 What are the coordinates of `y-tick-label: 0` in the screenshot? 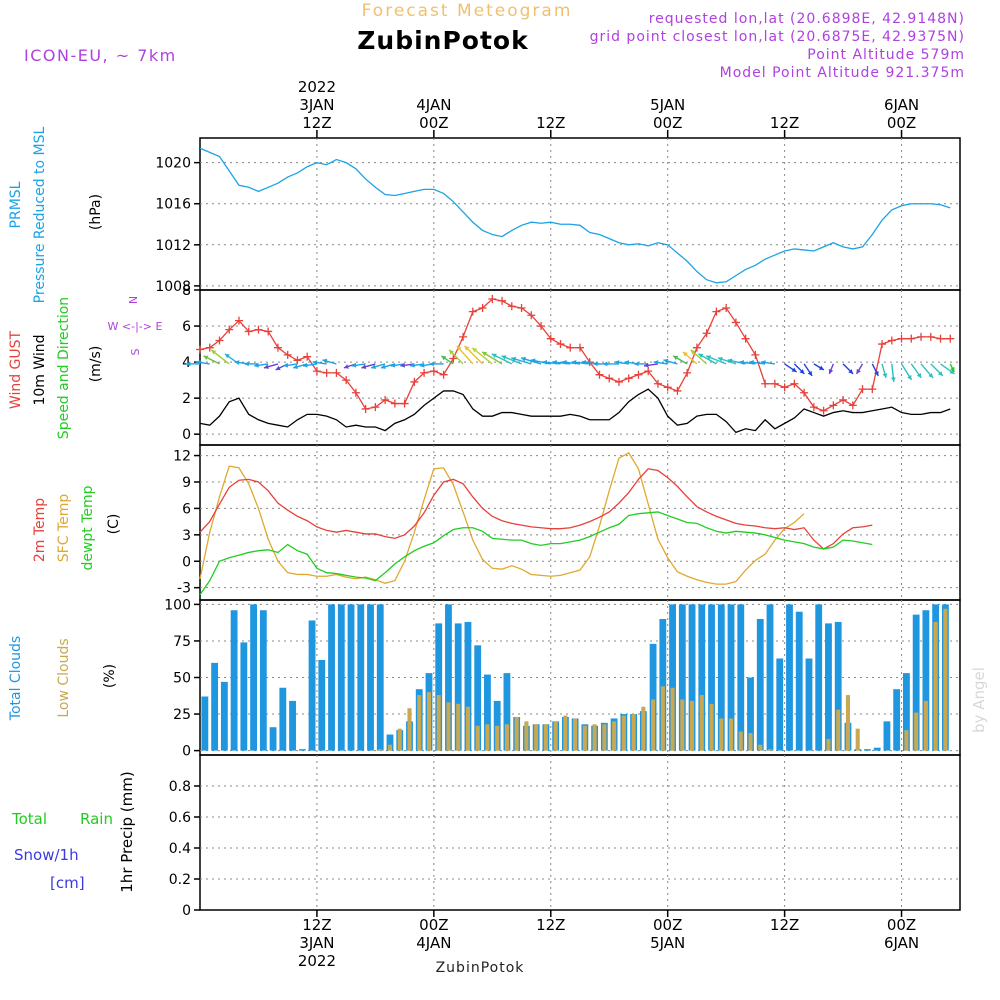 It's located at (186, 752).